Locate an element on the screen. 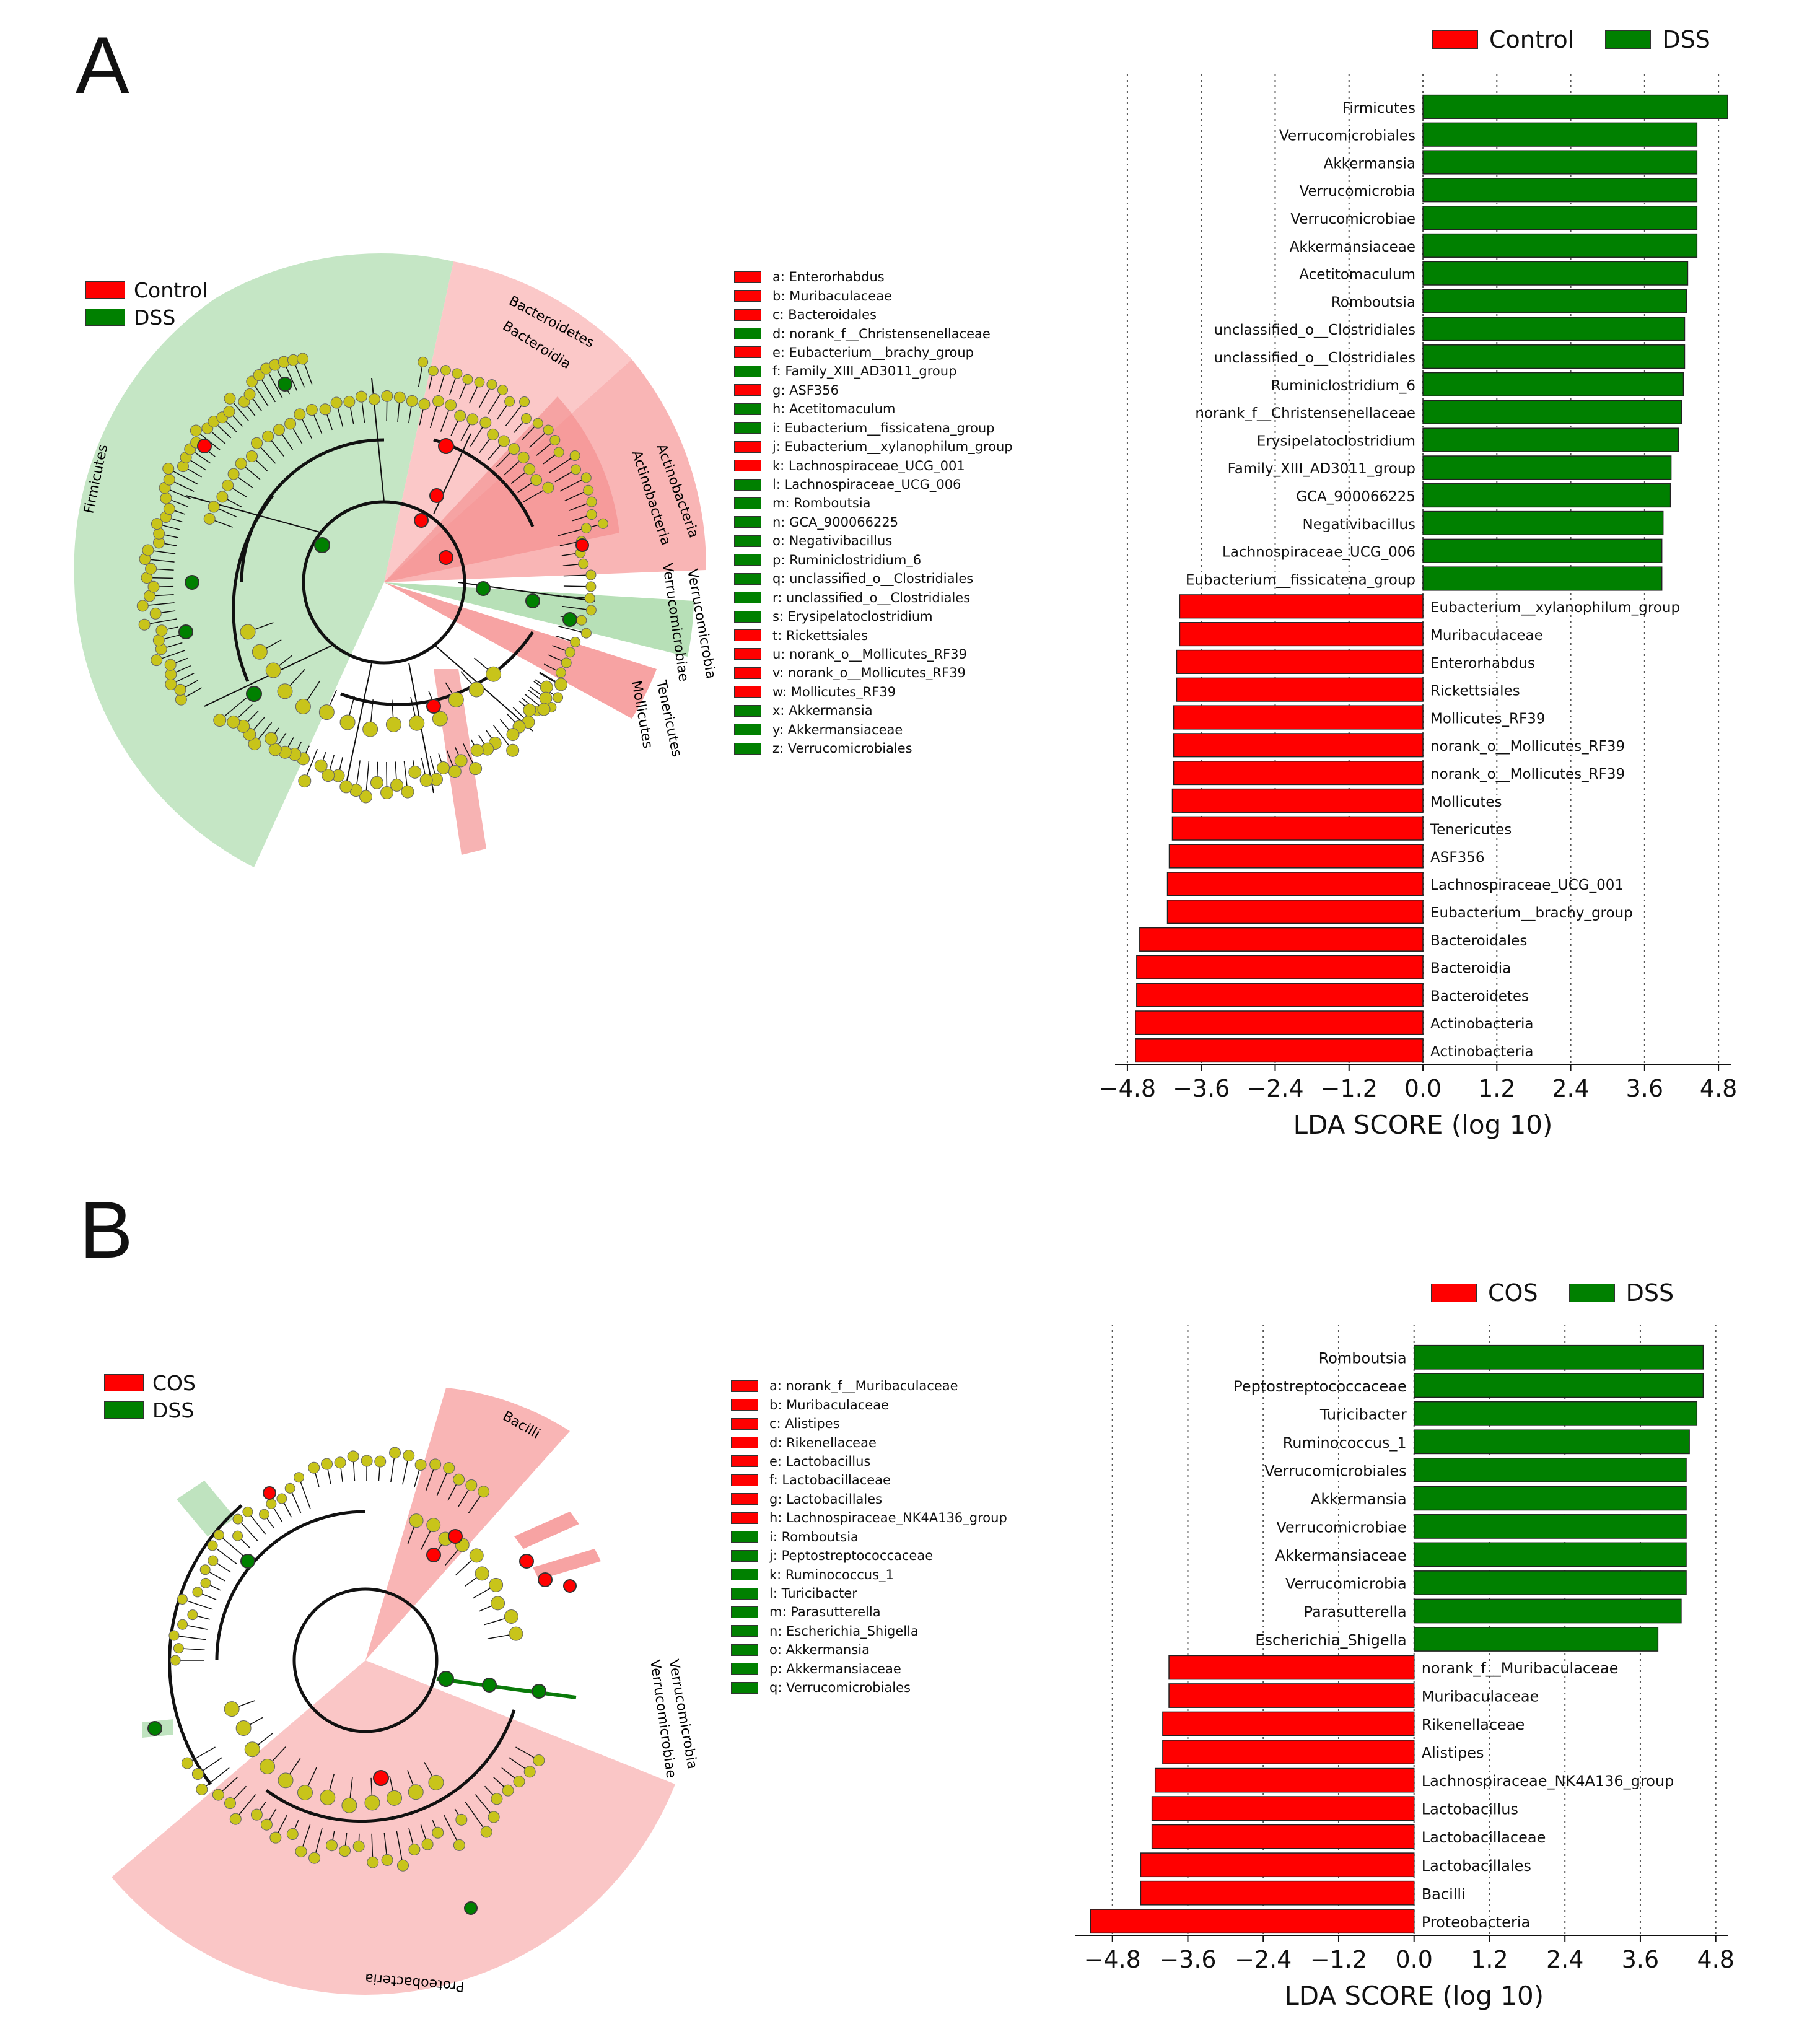  lda-bar-label: Akkermansiaceae is located at coordinates (1341, 1555).